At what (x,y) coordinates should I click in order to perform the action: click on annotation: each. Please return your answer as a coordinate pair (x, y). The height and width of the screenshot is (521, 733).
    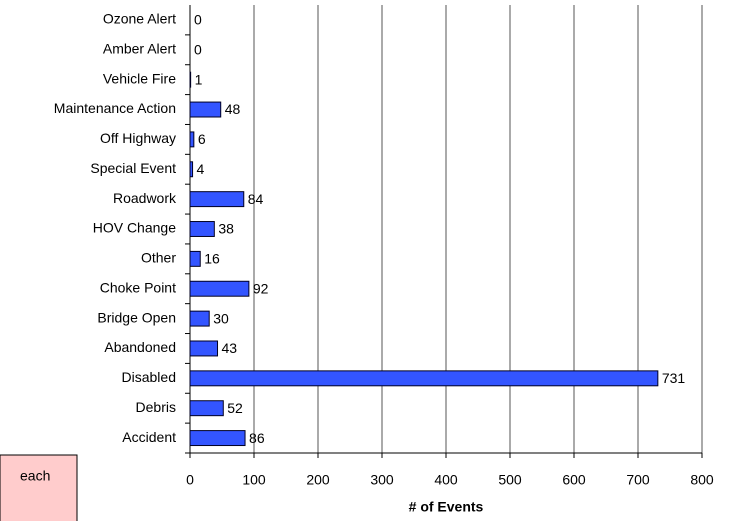
    Looking at the image, I should click on (35, 476).